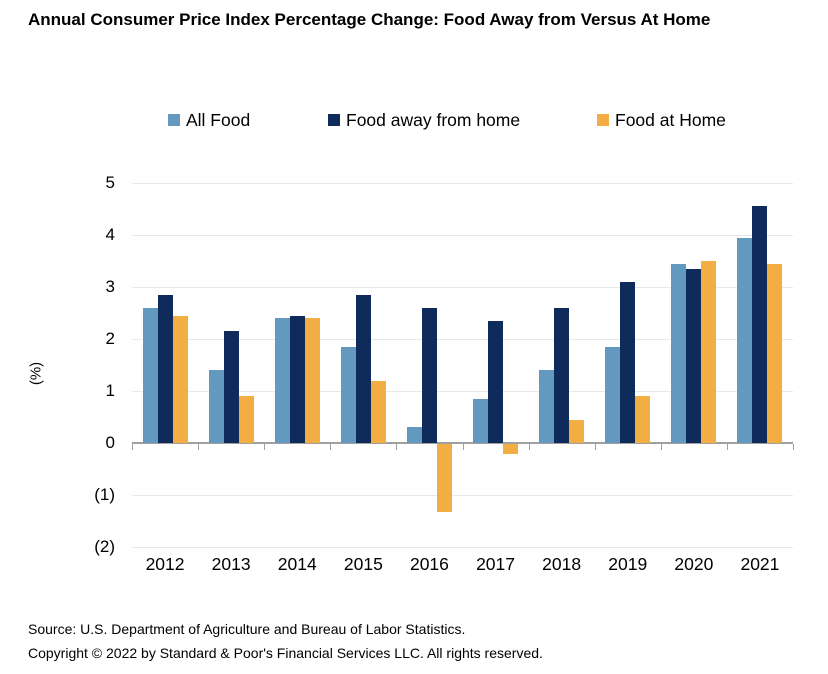 The image size is (828, 674). What do you see at coordinates (444, 478) in the screenshot?
I see `bar-2016-food-at-home` at bounding box center [444, 478].